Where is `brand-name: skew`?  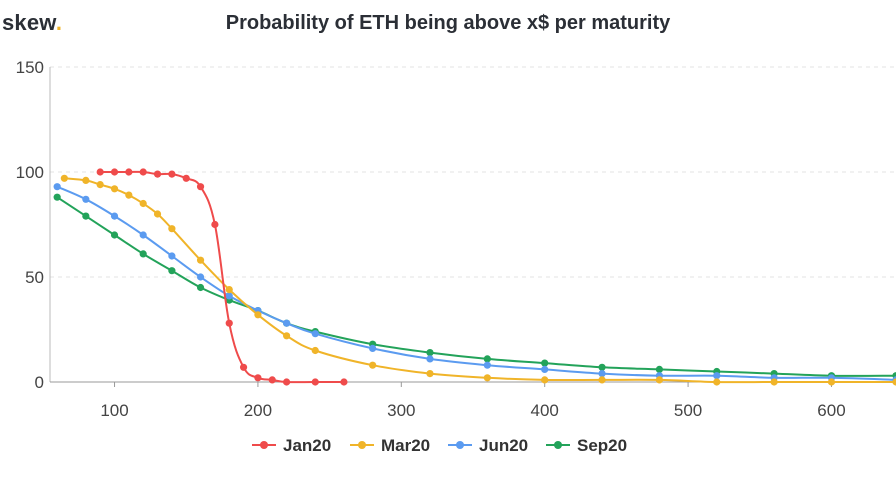
brand-name: skew is located at coordinates (29, 22).